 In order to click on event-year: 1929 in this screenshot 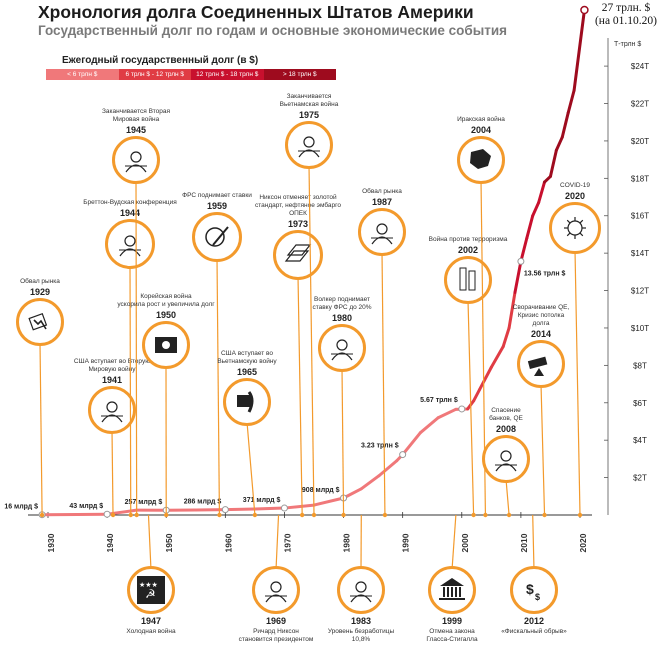, I will do `click(40, 292)`.